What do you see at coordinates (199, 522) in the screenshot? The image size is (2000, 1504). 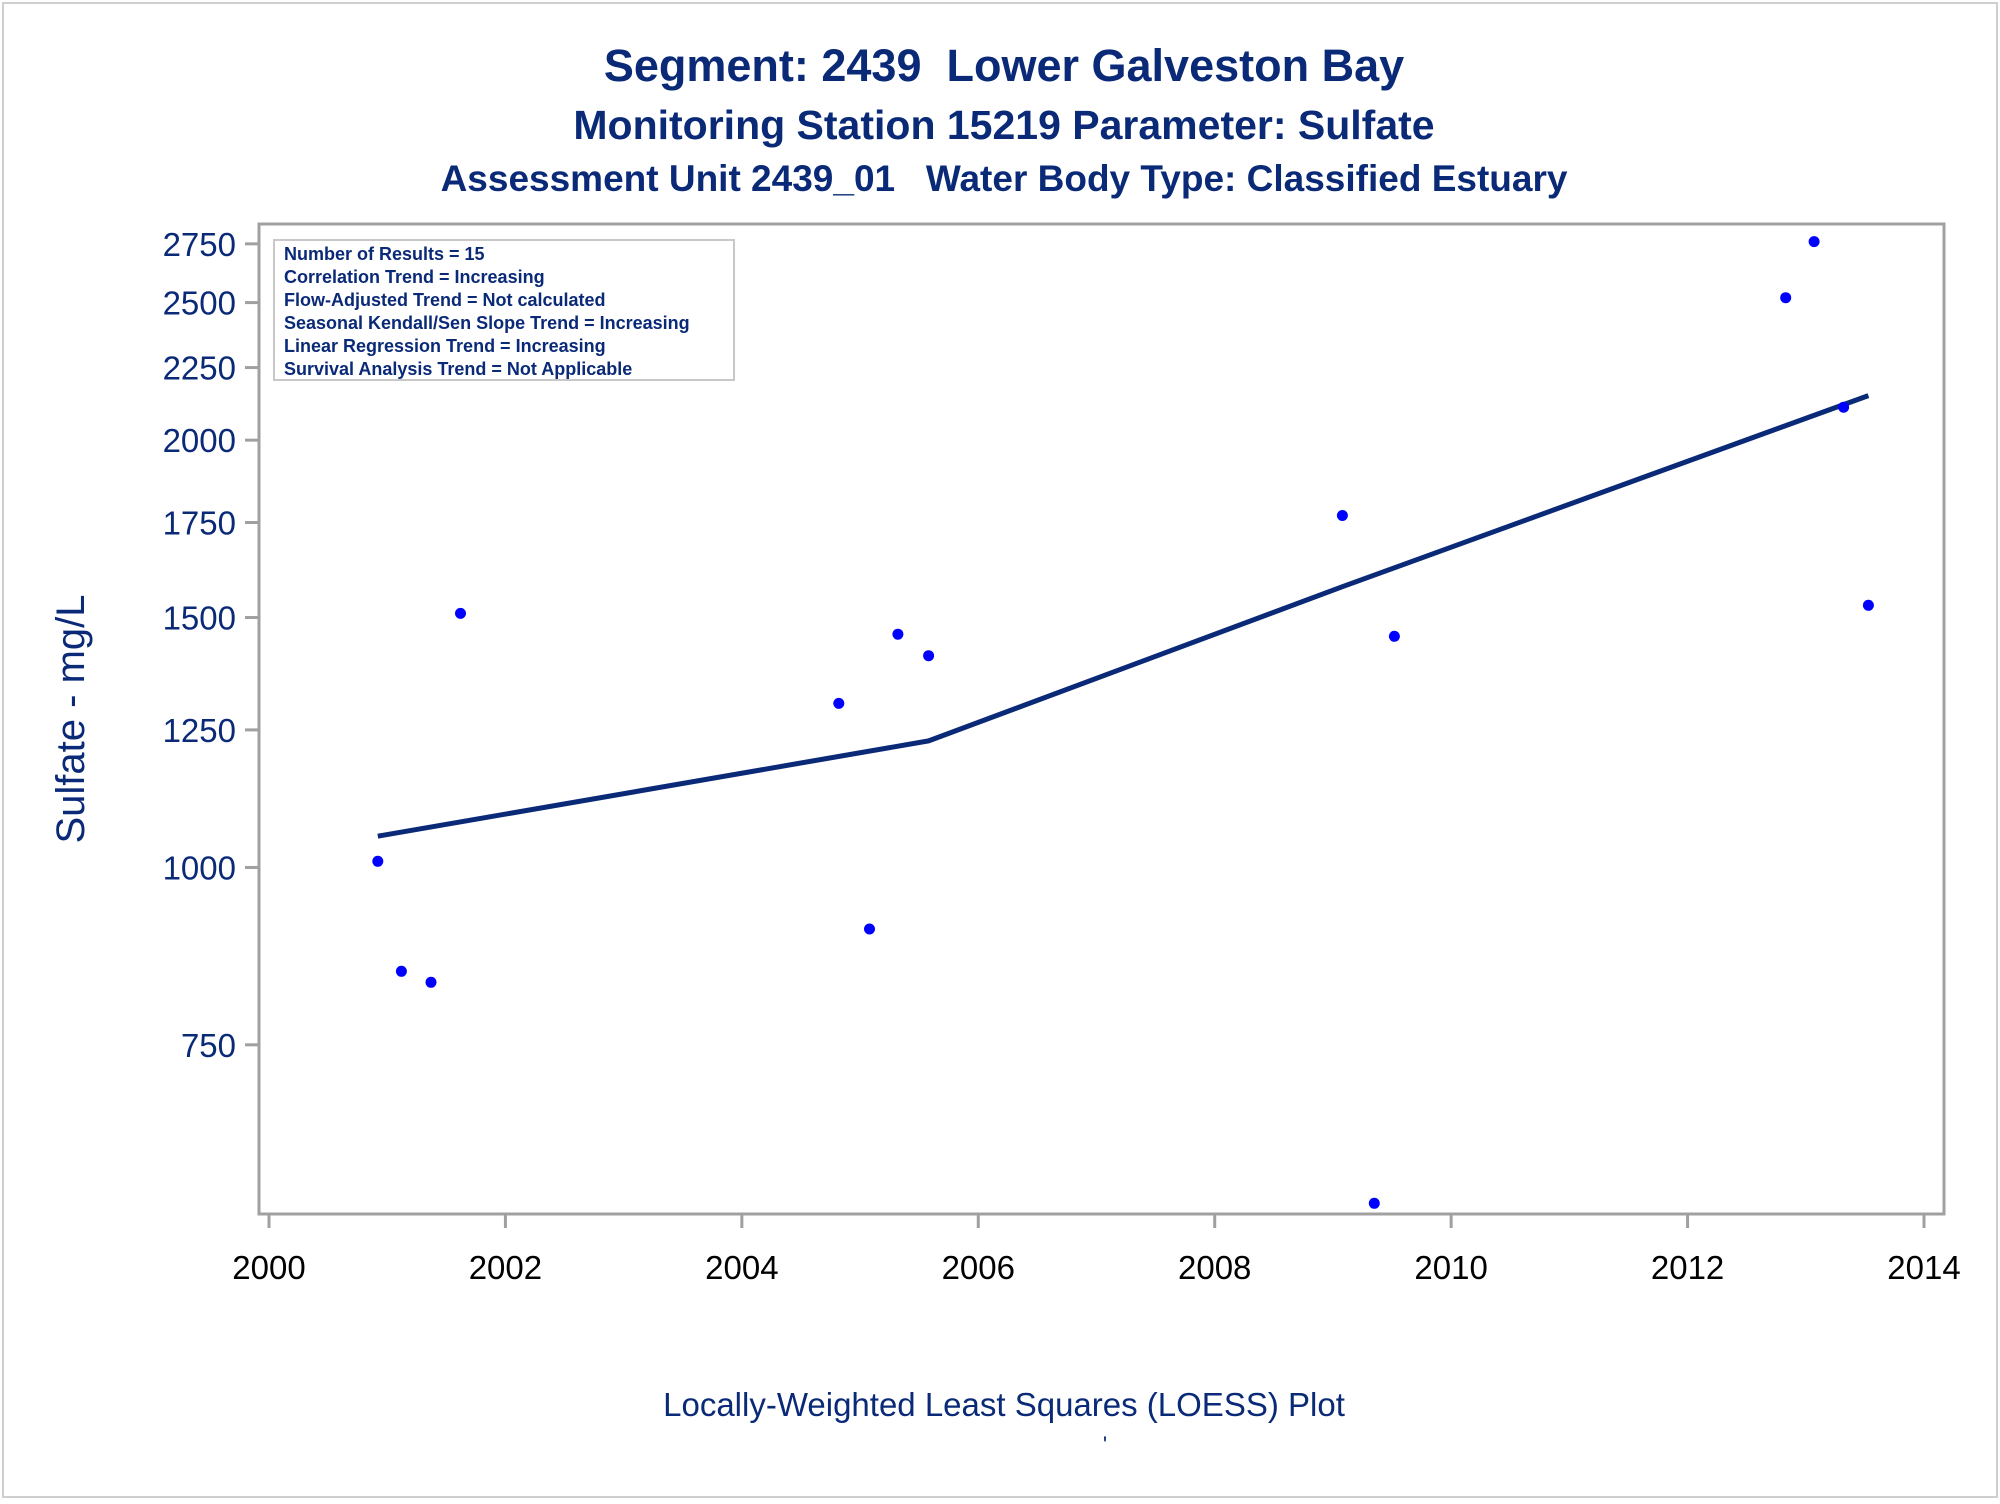 I see `y-tick-label: 1750` at bounding box center [199, 522].